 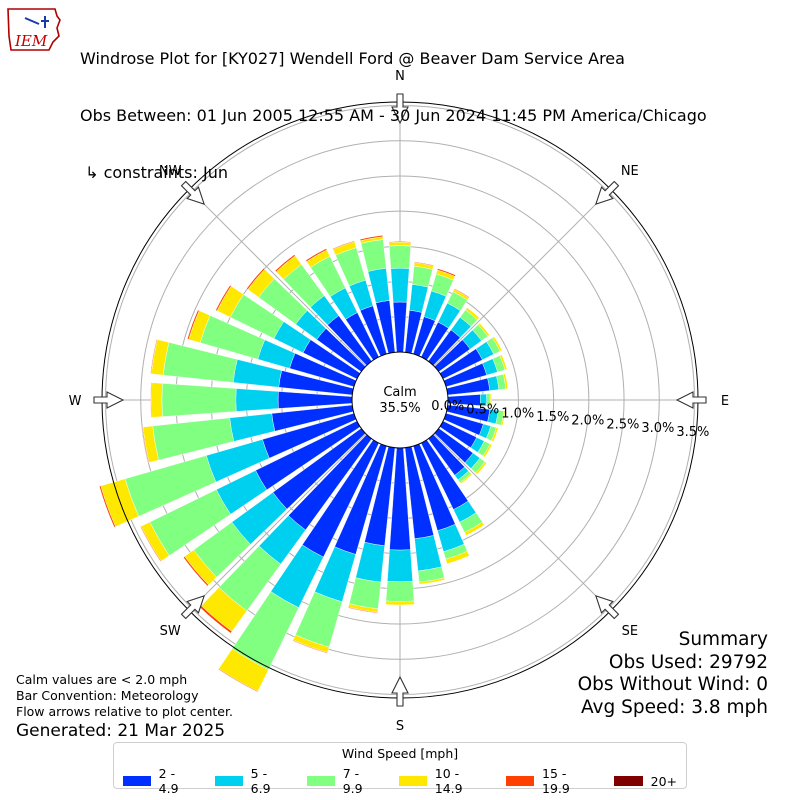 I want to click on bar-convention-note: Bar Convention: Meteorology, so click(x=107, y=695).